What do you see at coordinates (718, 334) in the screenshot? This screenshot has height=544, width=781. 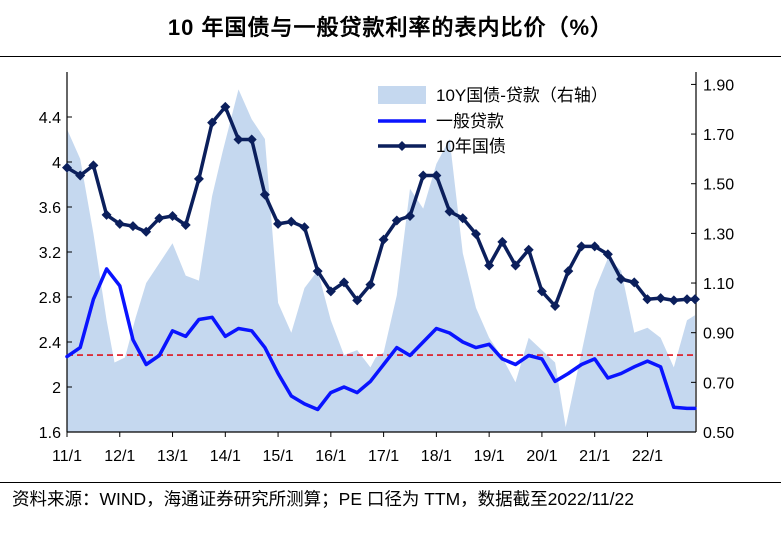 I see `right-tick-label: 0.90` at bounding box center [718, 334].